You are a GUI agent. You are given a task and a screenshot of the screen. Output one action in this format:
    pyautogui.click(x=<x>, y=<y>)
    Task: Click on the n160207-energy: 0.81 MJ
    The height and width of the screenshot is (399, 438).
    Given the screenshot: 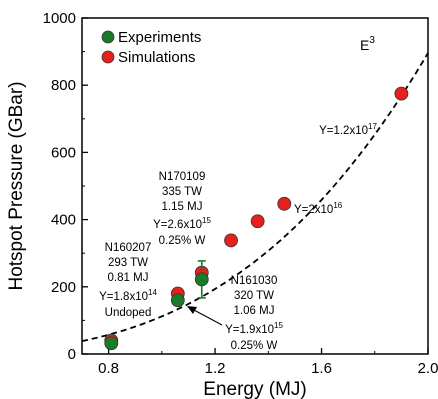 What is the action you would take?
    pyautogui.click(x=128, y=278)
    